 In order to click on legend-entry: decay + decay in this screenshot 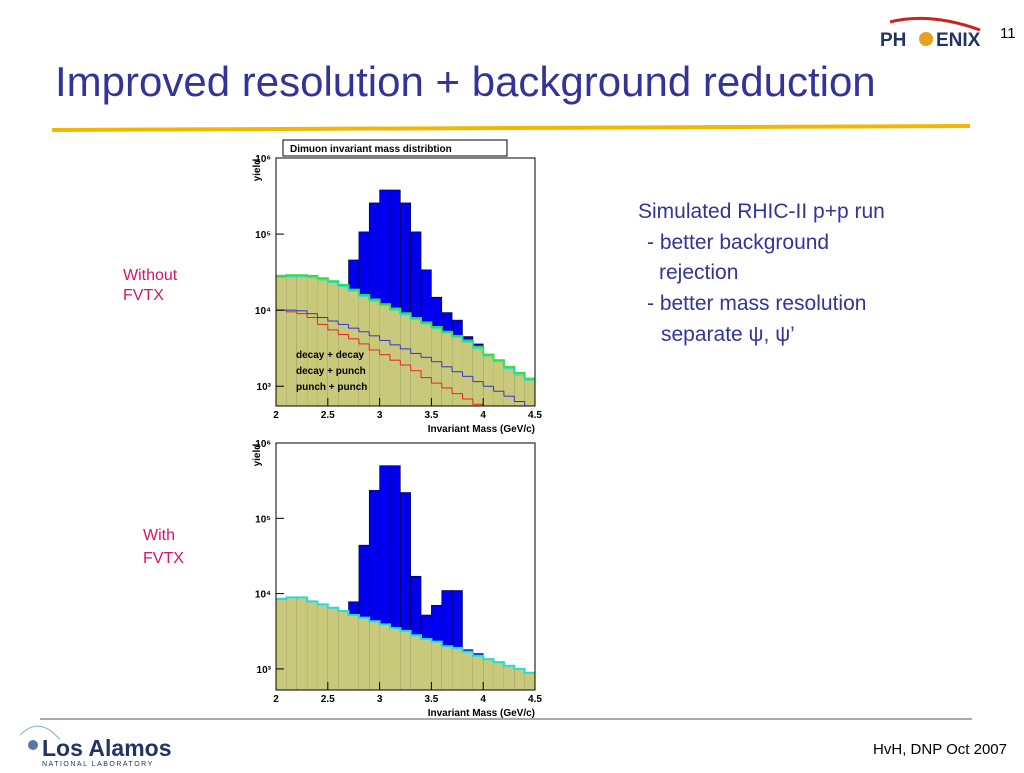, I will do `click(330, 355)`.